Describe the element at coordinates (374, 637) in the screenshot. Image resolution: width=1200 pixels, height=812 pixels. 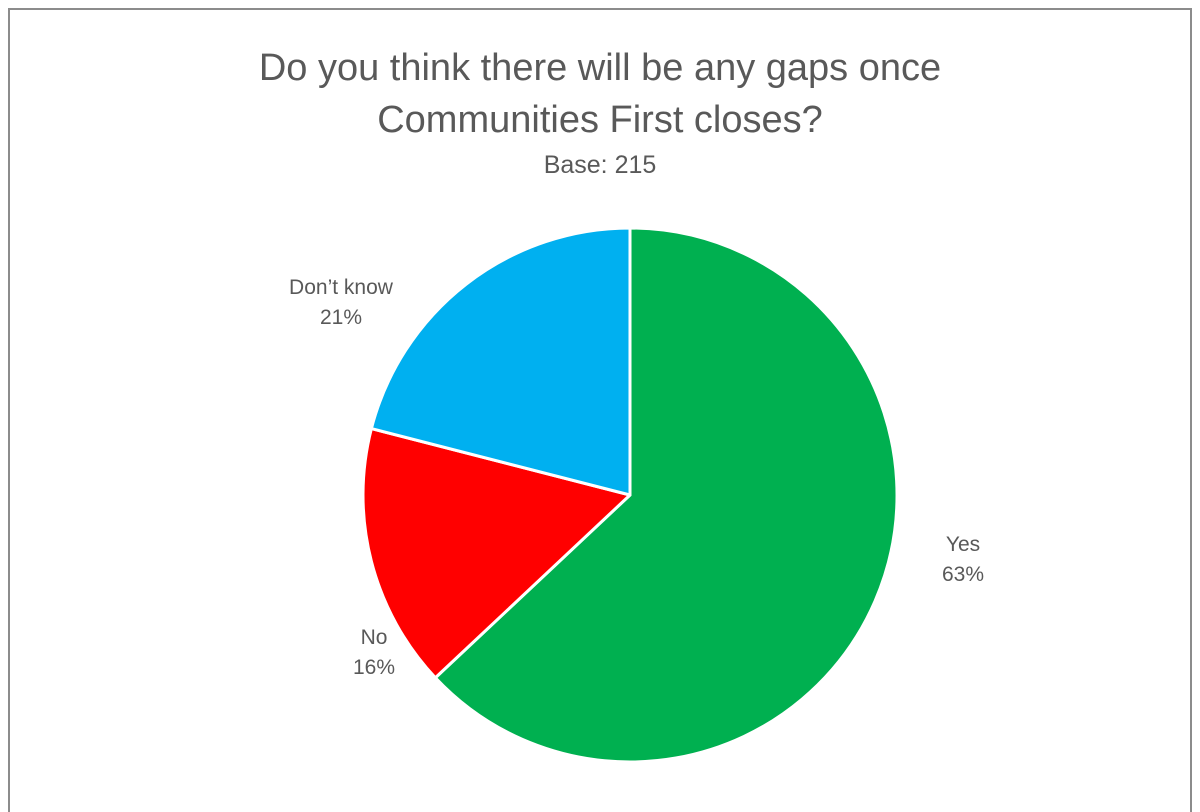
I see `slice-label-no: No` at that location.